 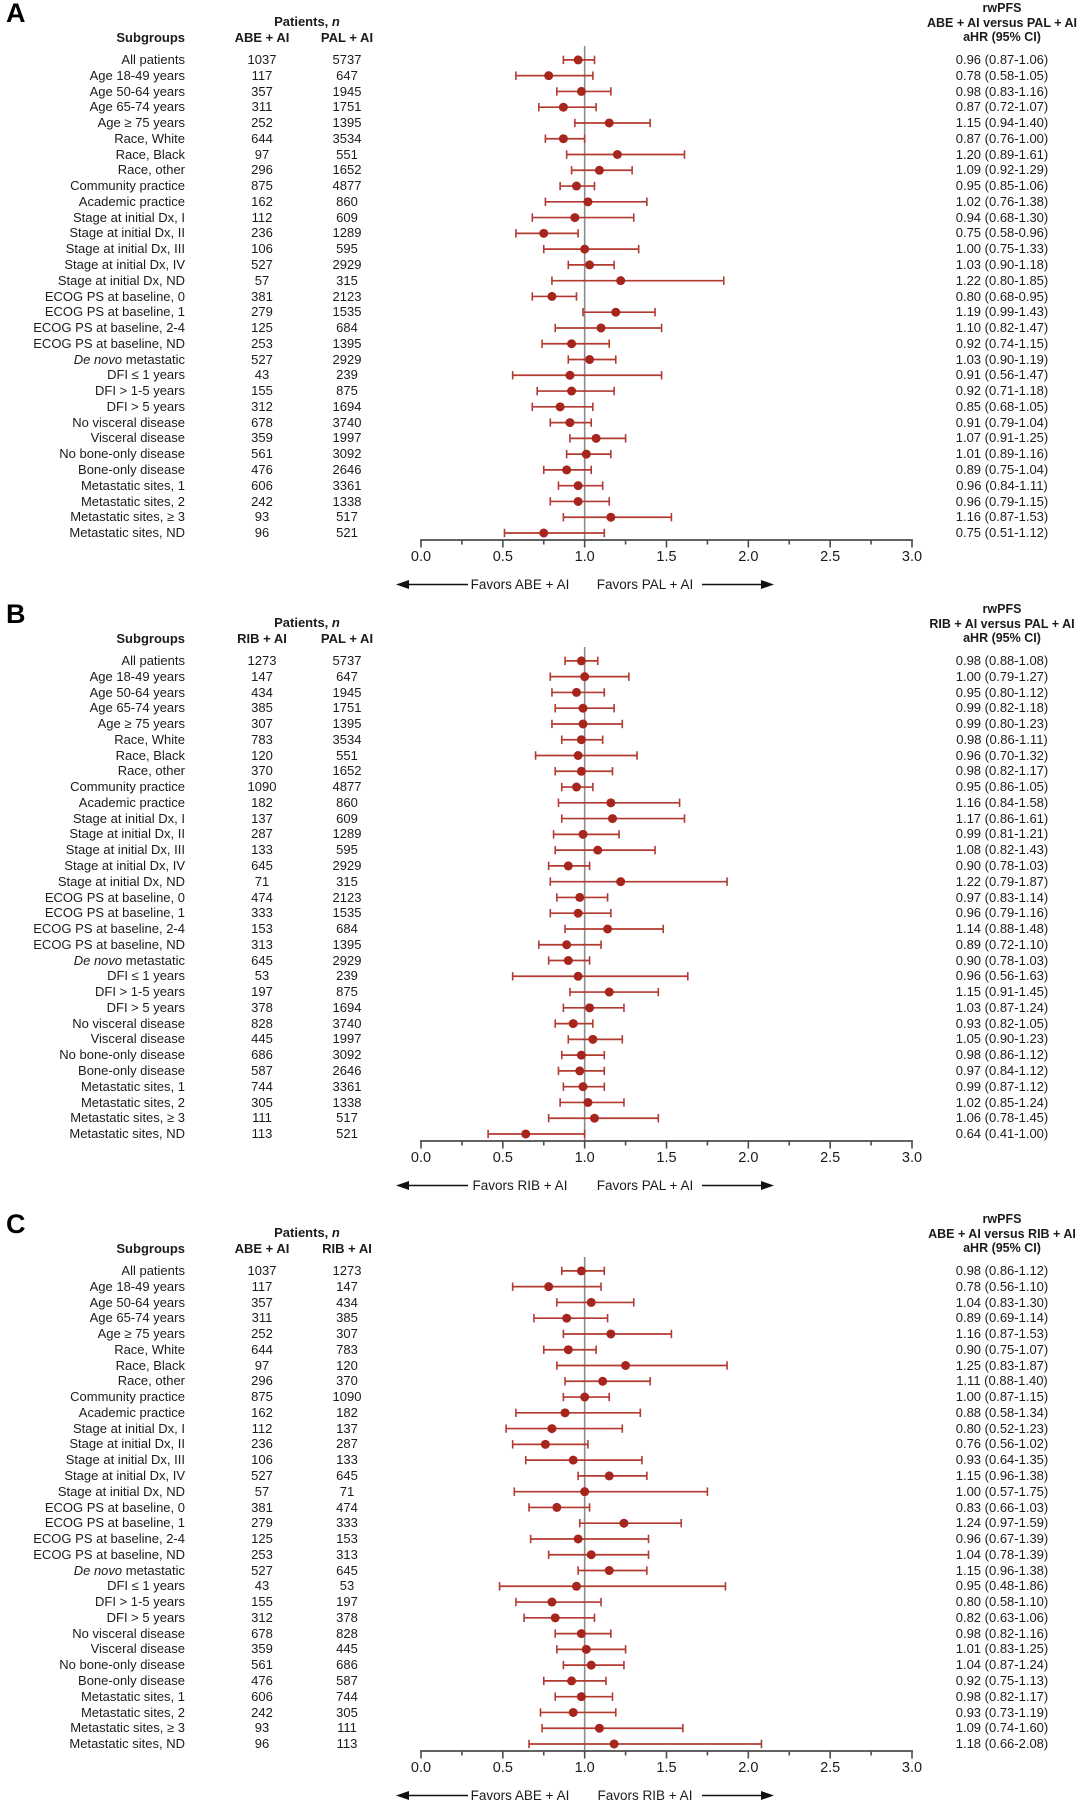 What do you see at coordinates (347, 107) in the screenshot?
I see `patients-n-col2: 1751` at bounding box center [347, 107].